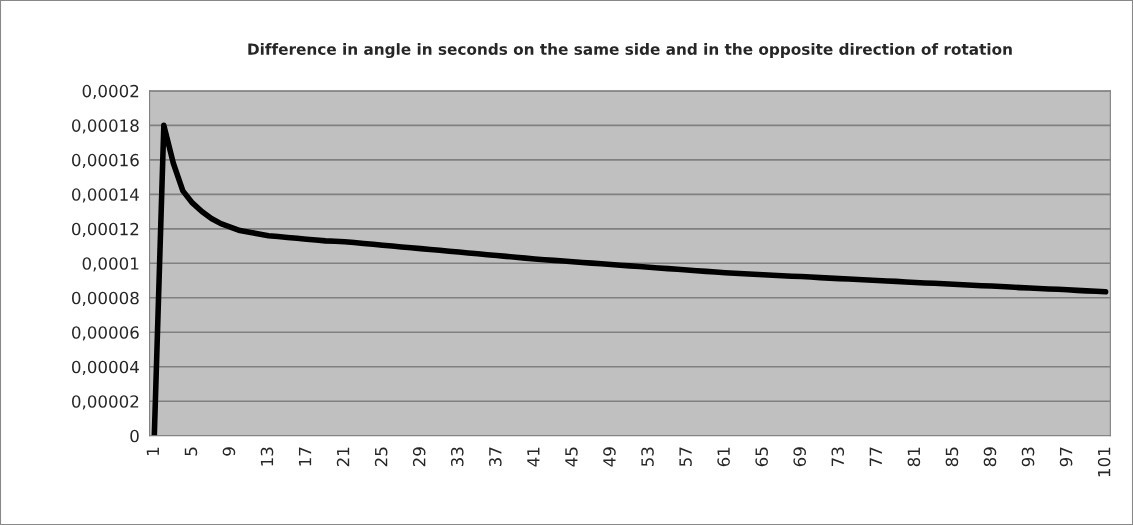  Describe the element at coordinates (1066, 457) in the screenshot. I see `x-tick-label: 97` at that location.